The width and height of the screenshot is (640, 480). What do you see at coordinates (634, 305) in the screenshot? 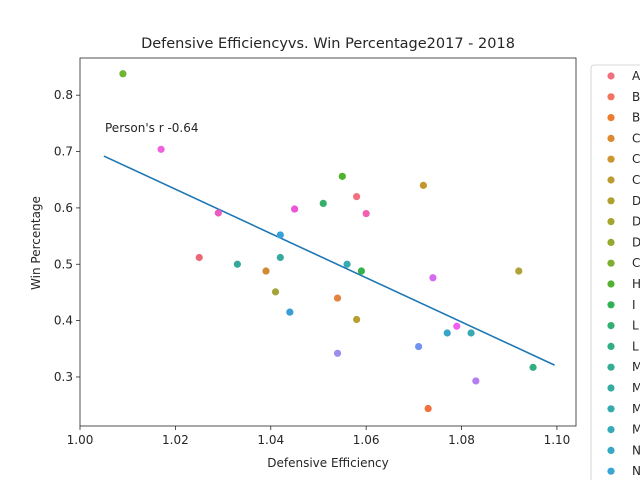
I see `legend-label: I` at bounding box center [634, 305].